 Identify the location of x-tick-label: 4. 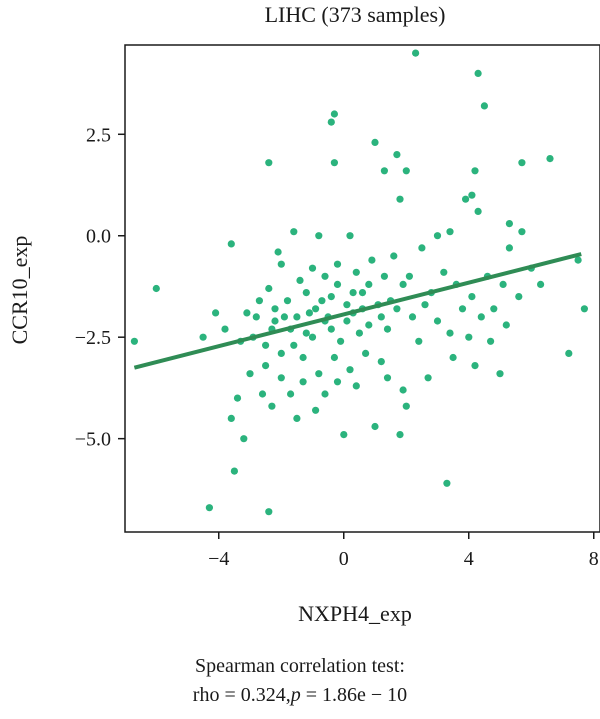
(469, 559).